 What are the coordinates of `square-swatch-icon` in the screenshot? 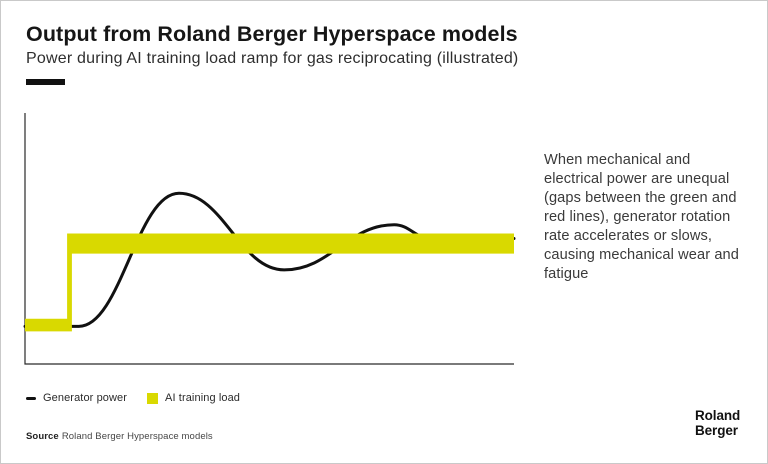 It's located at (153, 398).